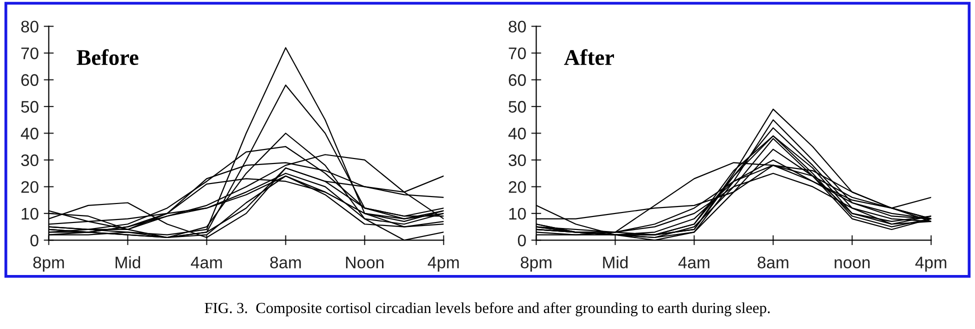  What do you see at coordinates (487, 309) in the screenshot?
I see `caption: FIG. 3. Composite cortisol circadian levels before and after grounding to earth during sleep.` at bounding box center [487, 309].